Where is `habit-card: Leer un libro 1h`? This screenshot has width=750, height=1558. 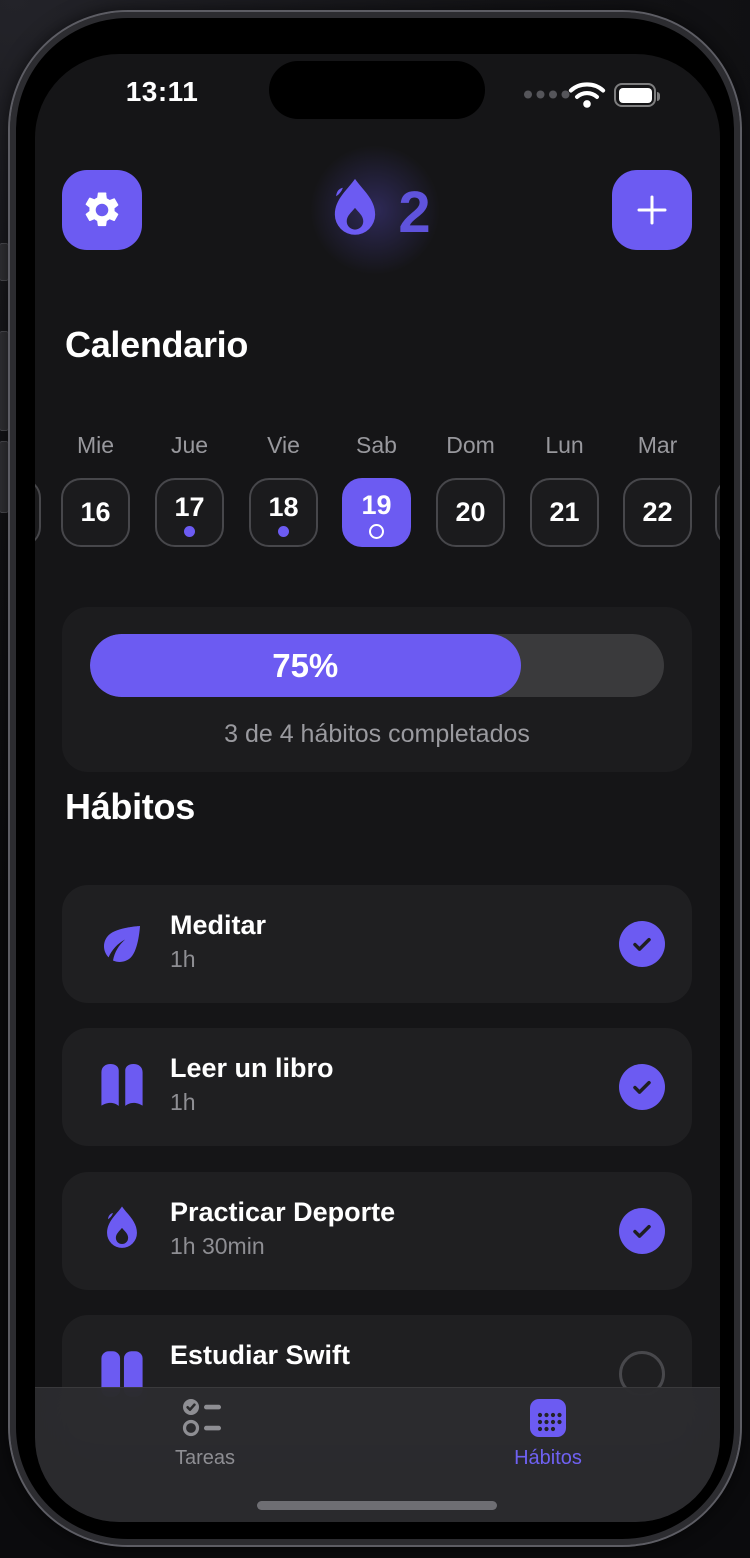
habit-card: Leer un libro 1h is located at coordinates (377, 1087).